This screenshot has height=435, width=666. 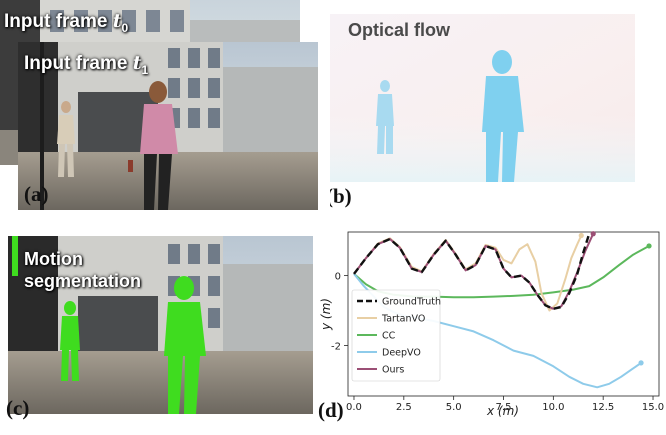 What do you see at coordinates (341, 196) in the screenshot?
I see `panel-b-tag: (b)` at bounding box center [341, 196].